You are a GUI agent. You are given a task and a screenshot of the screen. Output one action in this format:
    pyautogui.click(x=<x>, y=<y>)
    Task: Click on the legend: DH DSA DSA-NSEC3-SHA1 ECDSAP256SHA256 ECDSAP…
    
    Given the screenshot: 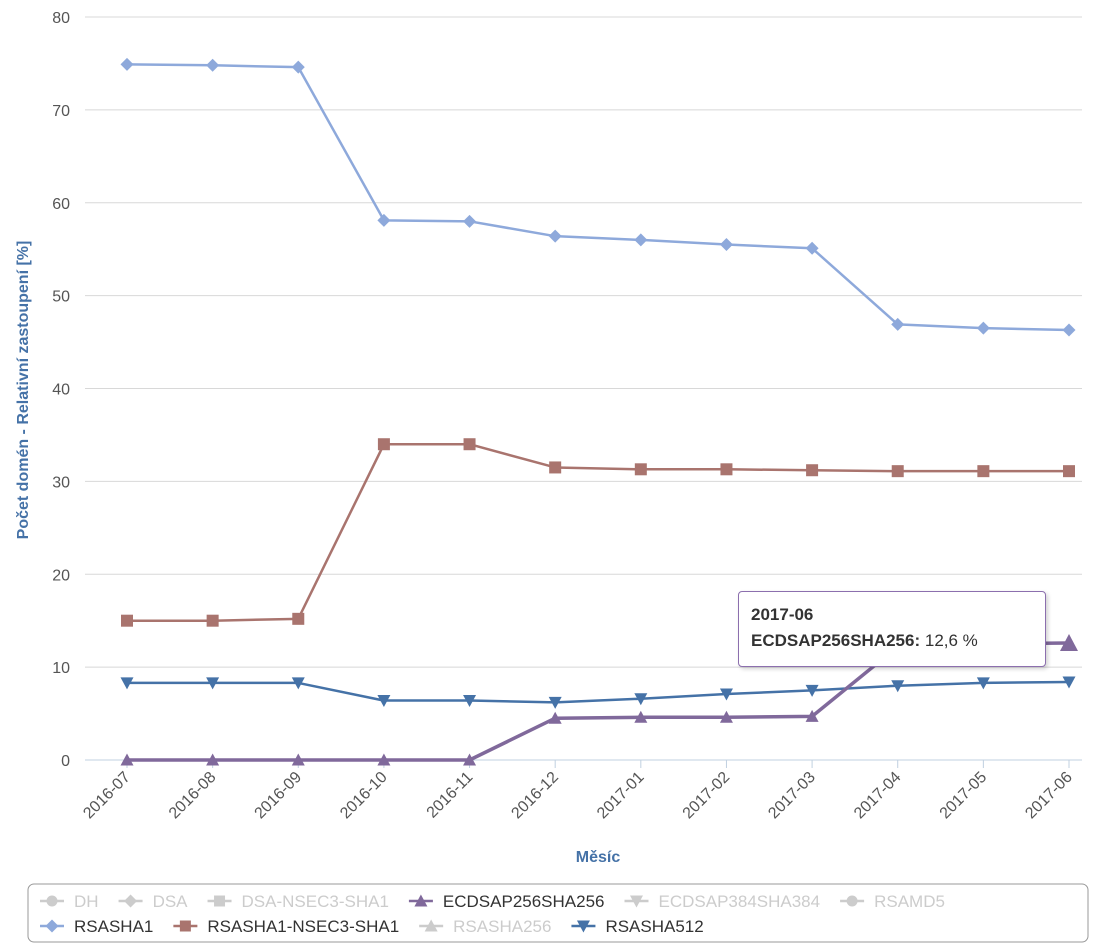 What is the action you would take?
    pyautogui.click(x=492, y=914)
    